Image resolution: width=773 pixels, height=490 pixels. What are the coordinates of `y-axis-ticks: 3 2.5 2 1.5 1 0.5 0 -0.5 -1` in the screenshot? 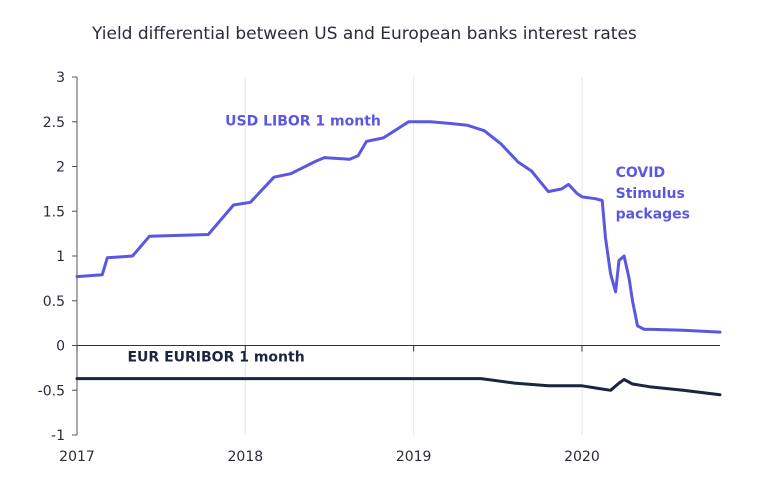 It's located at (57, 257).